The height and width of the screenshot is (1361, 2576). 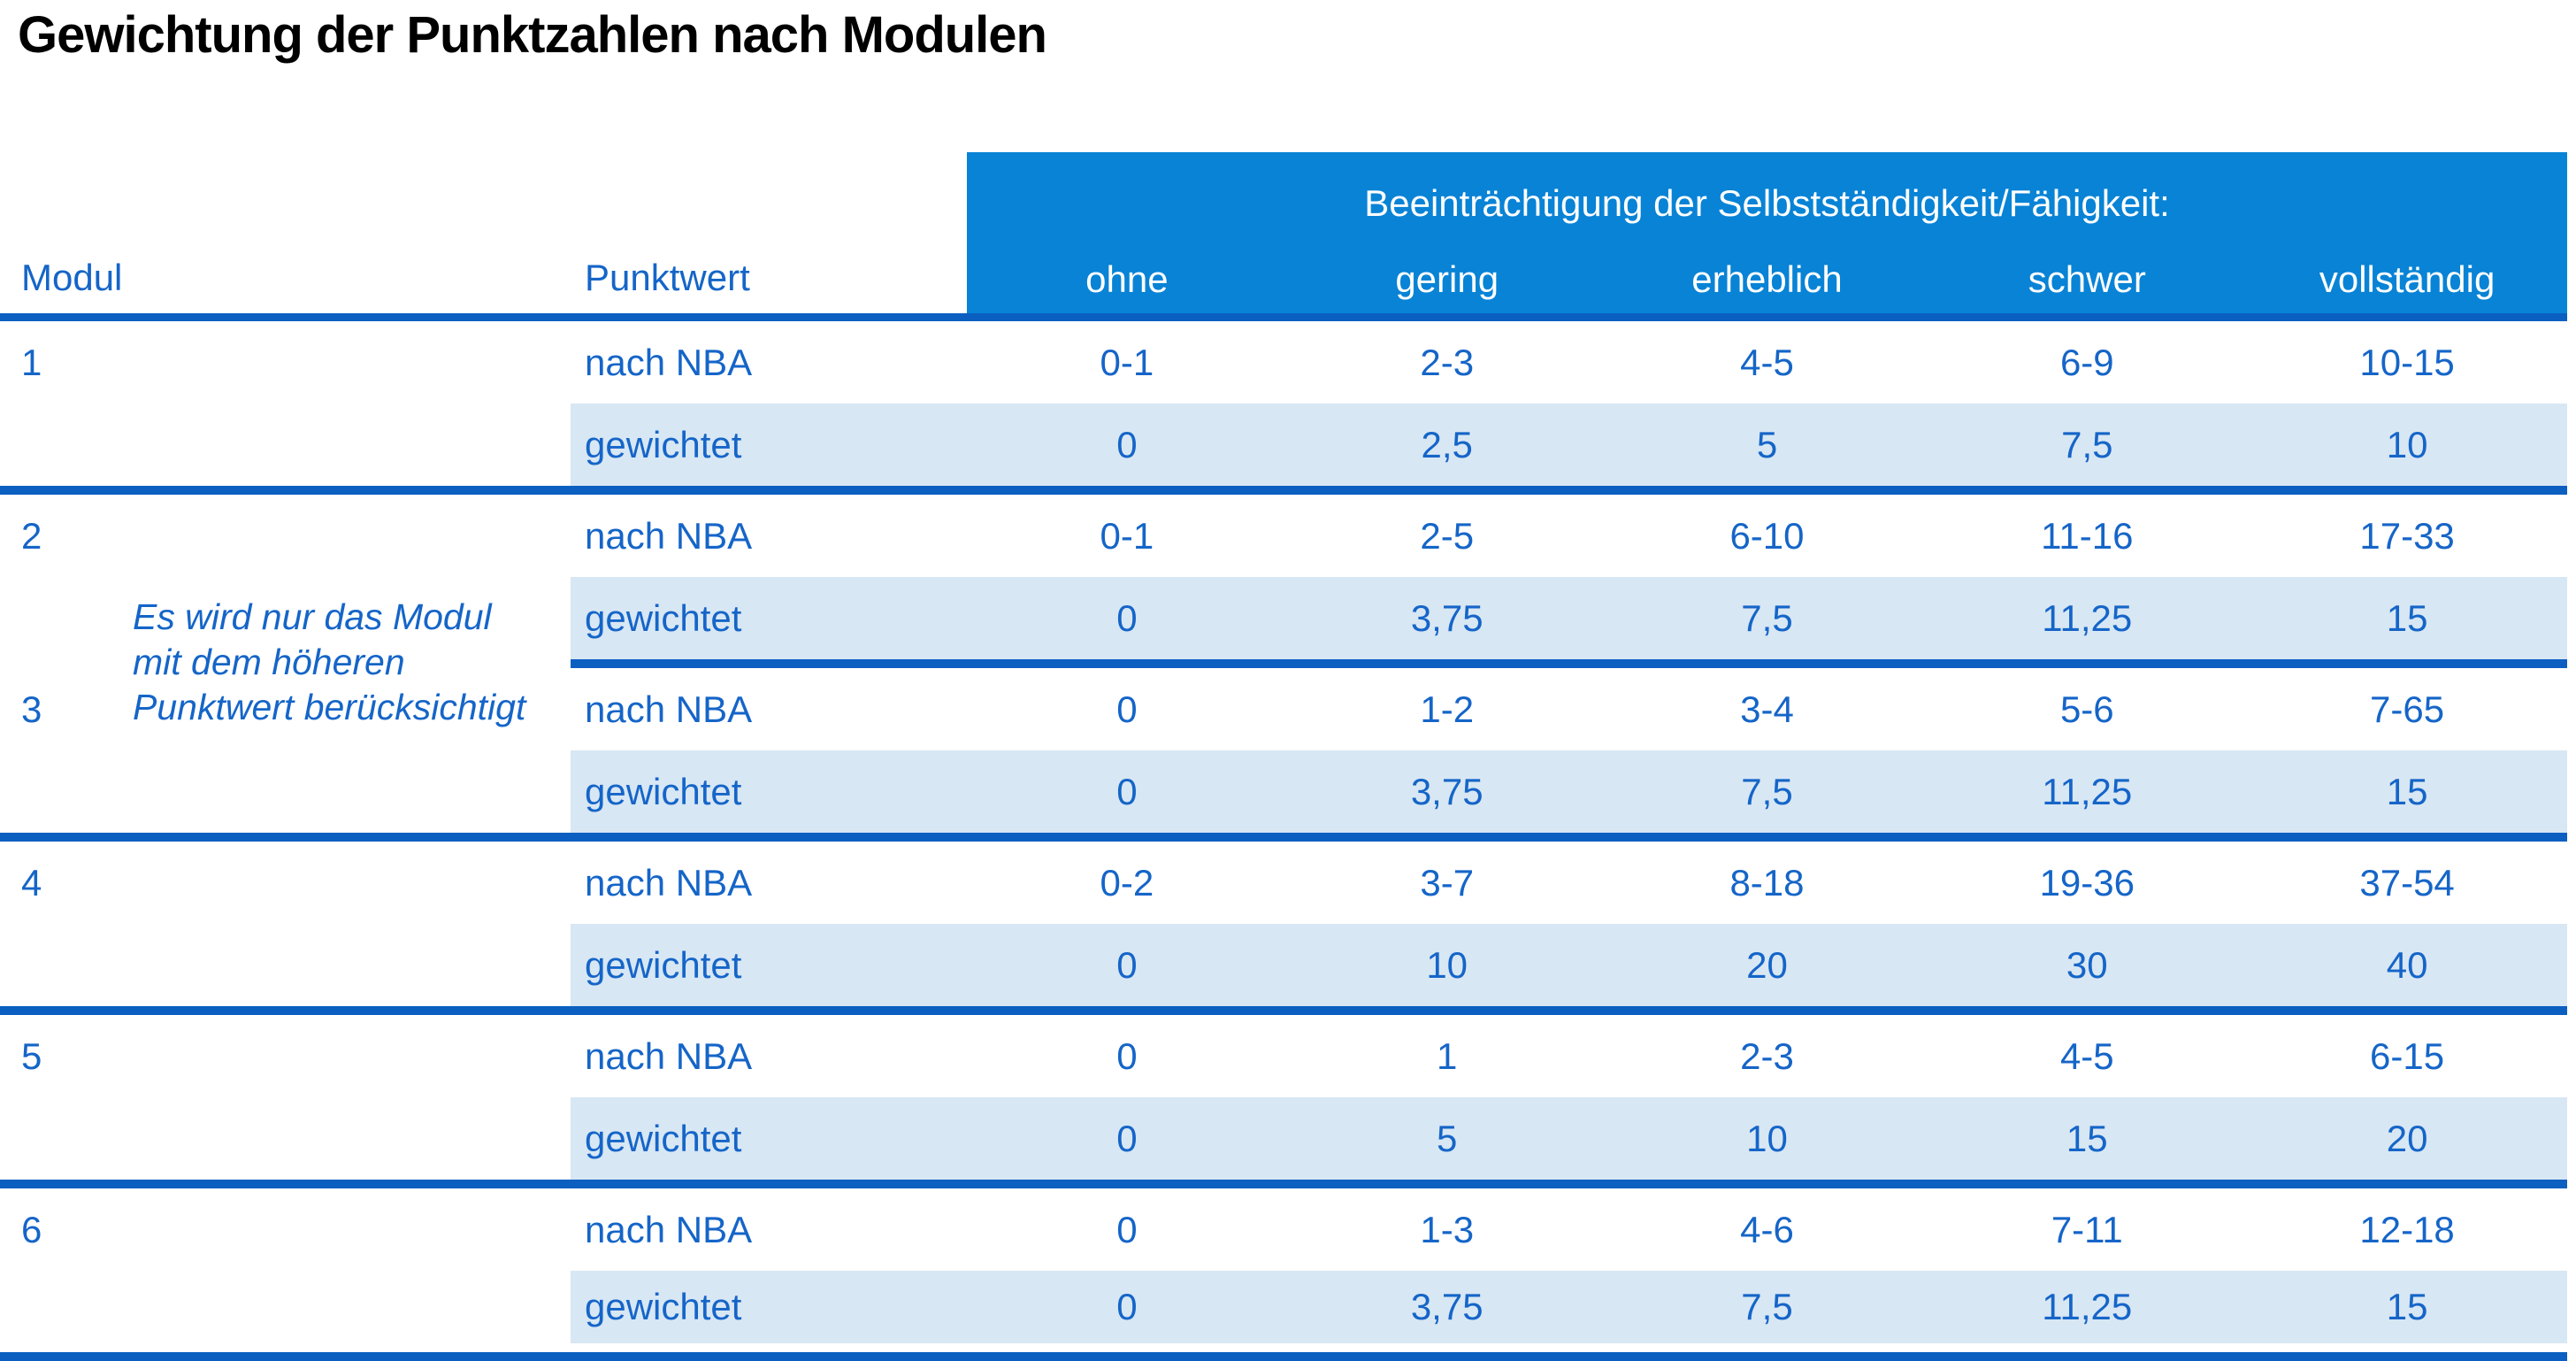 What do you see at coordinates (1127, 279) in the screenshot?
I see `column-header-ohne: ohne` at bounding box center [1127, 279].